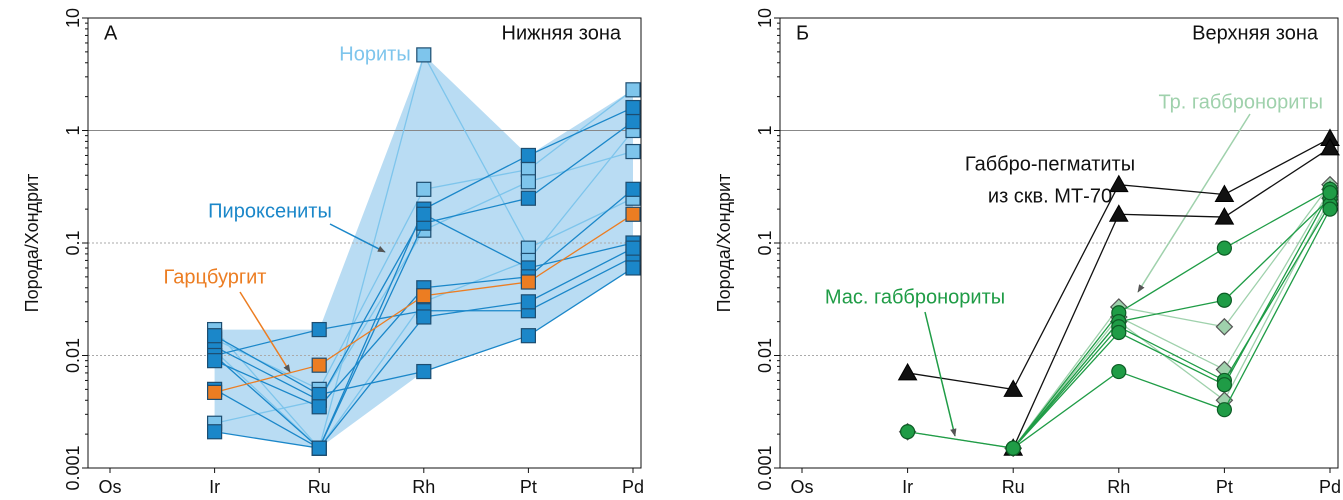 The width and height of the screenshot is (1343, 500). I want to click on series-annotation: из скв. МТ-70, so click(1050, 196).